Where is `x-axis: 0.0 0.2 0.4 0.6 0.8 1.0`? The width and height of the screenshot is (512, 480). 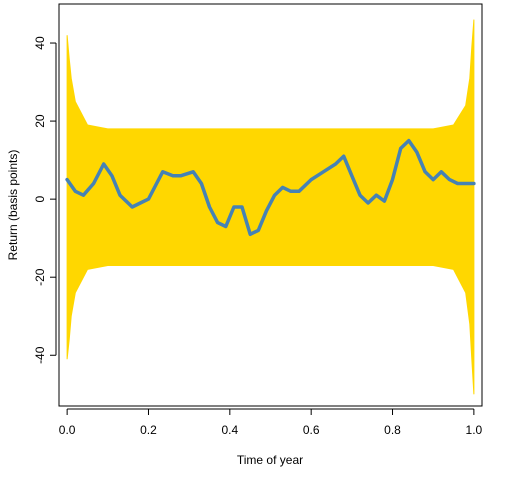 x-axis: 0.0 0.2 0.4 0.6 0.8 1.0 is located at coordinates (271, 422).